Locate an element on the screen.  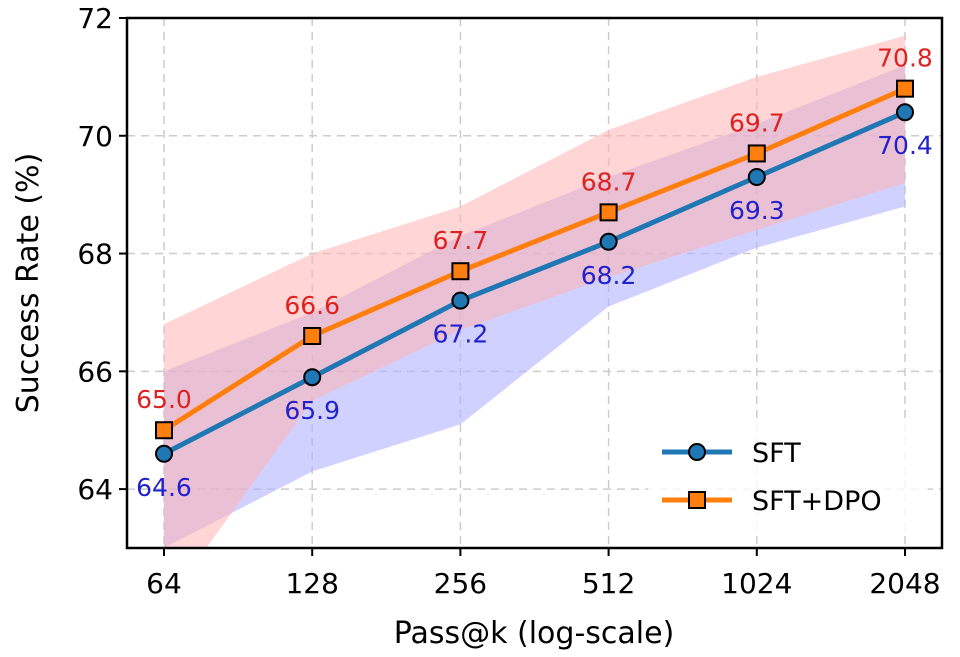
sft-dpo-data-label: 67.7 is located at coordinates (461, 240).